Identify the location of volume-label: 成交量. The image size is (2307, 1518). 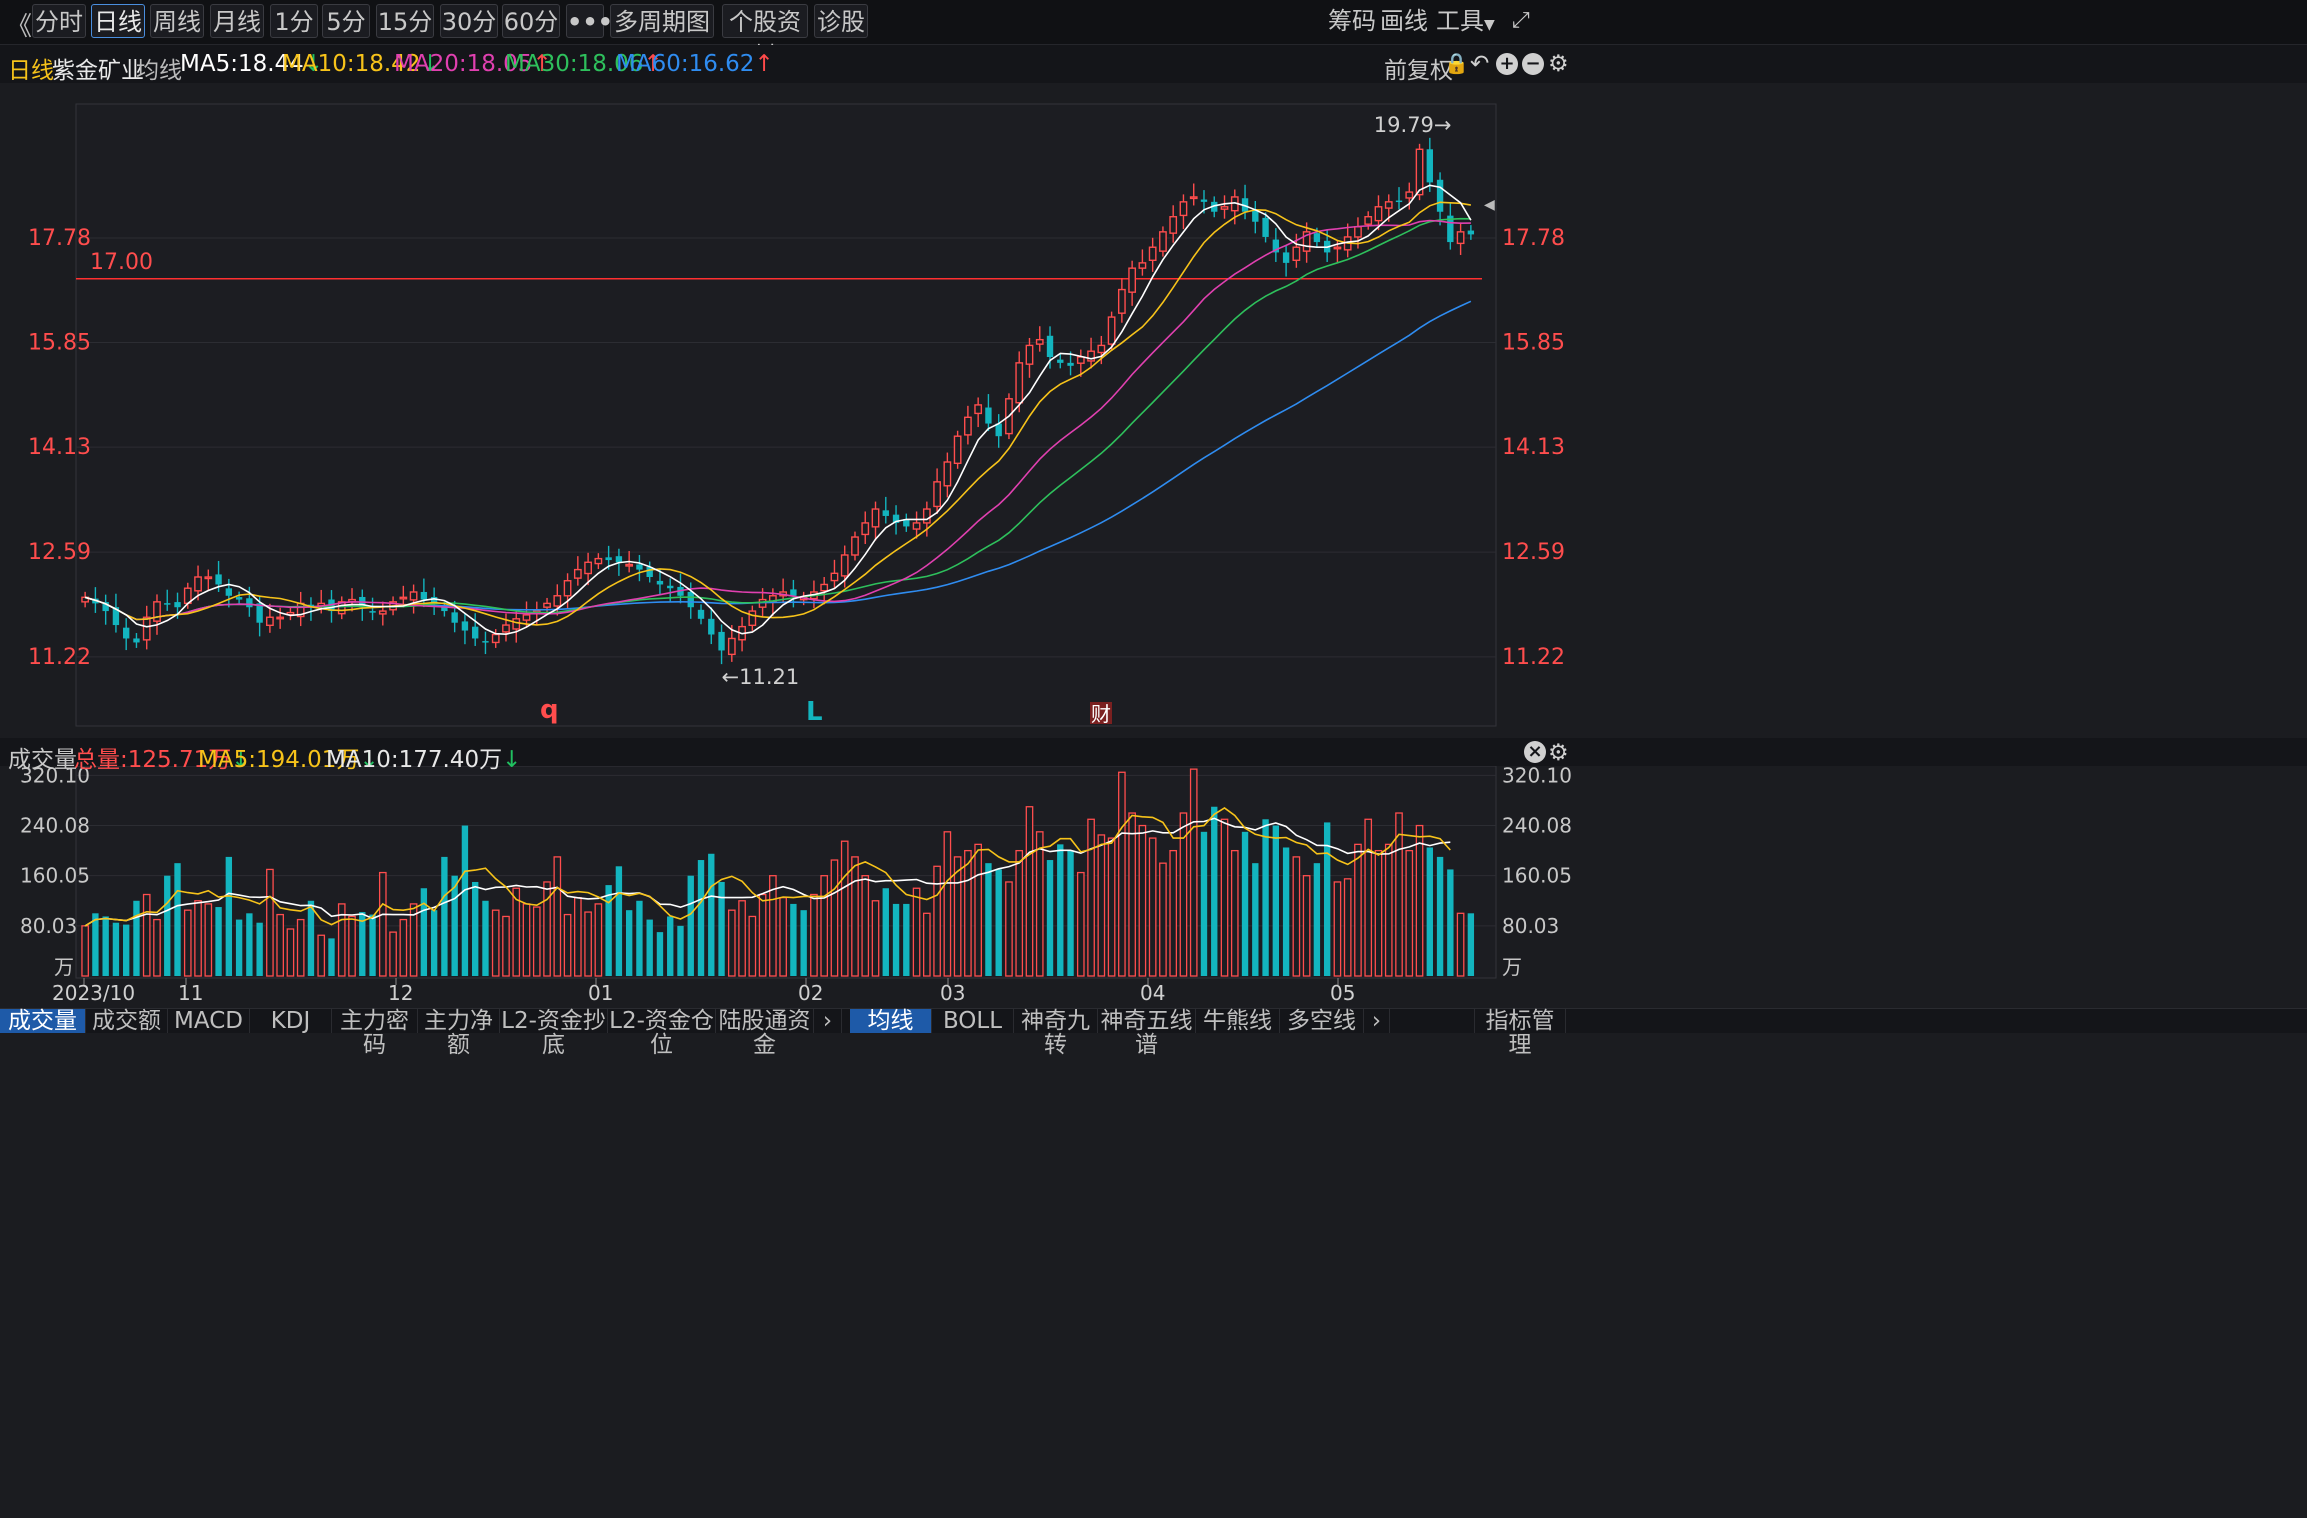
(42, 760).